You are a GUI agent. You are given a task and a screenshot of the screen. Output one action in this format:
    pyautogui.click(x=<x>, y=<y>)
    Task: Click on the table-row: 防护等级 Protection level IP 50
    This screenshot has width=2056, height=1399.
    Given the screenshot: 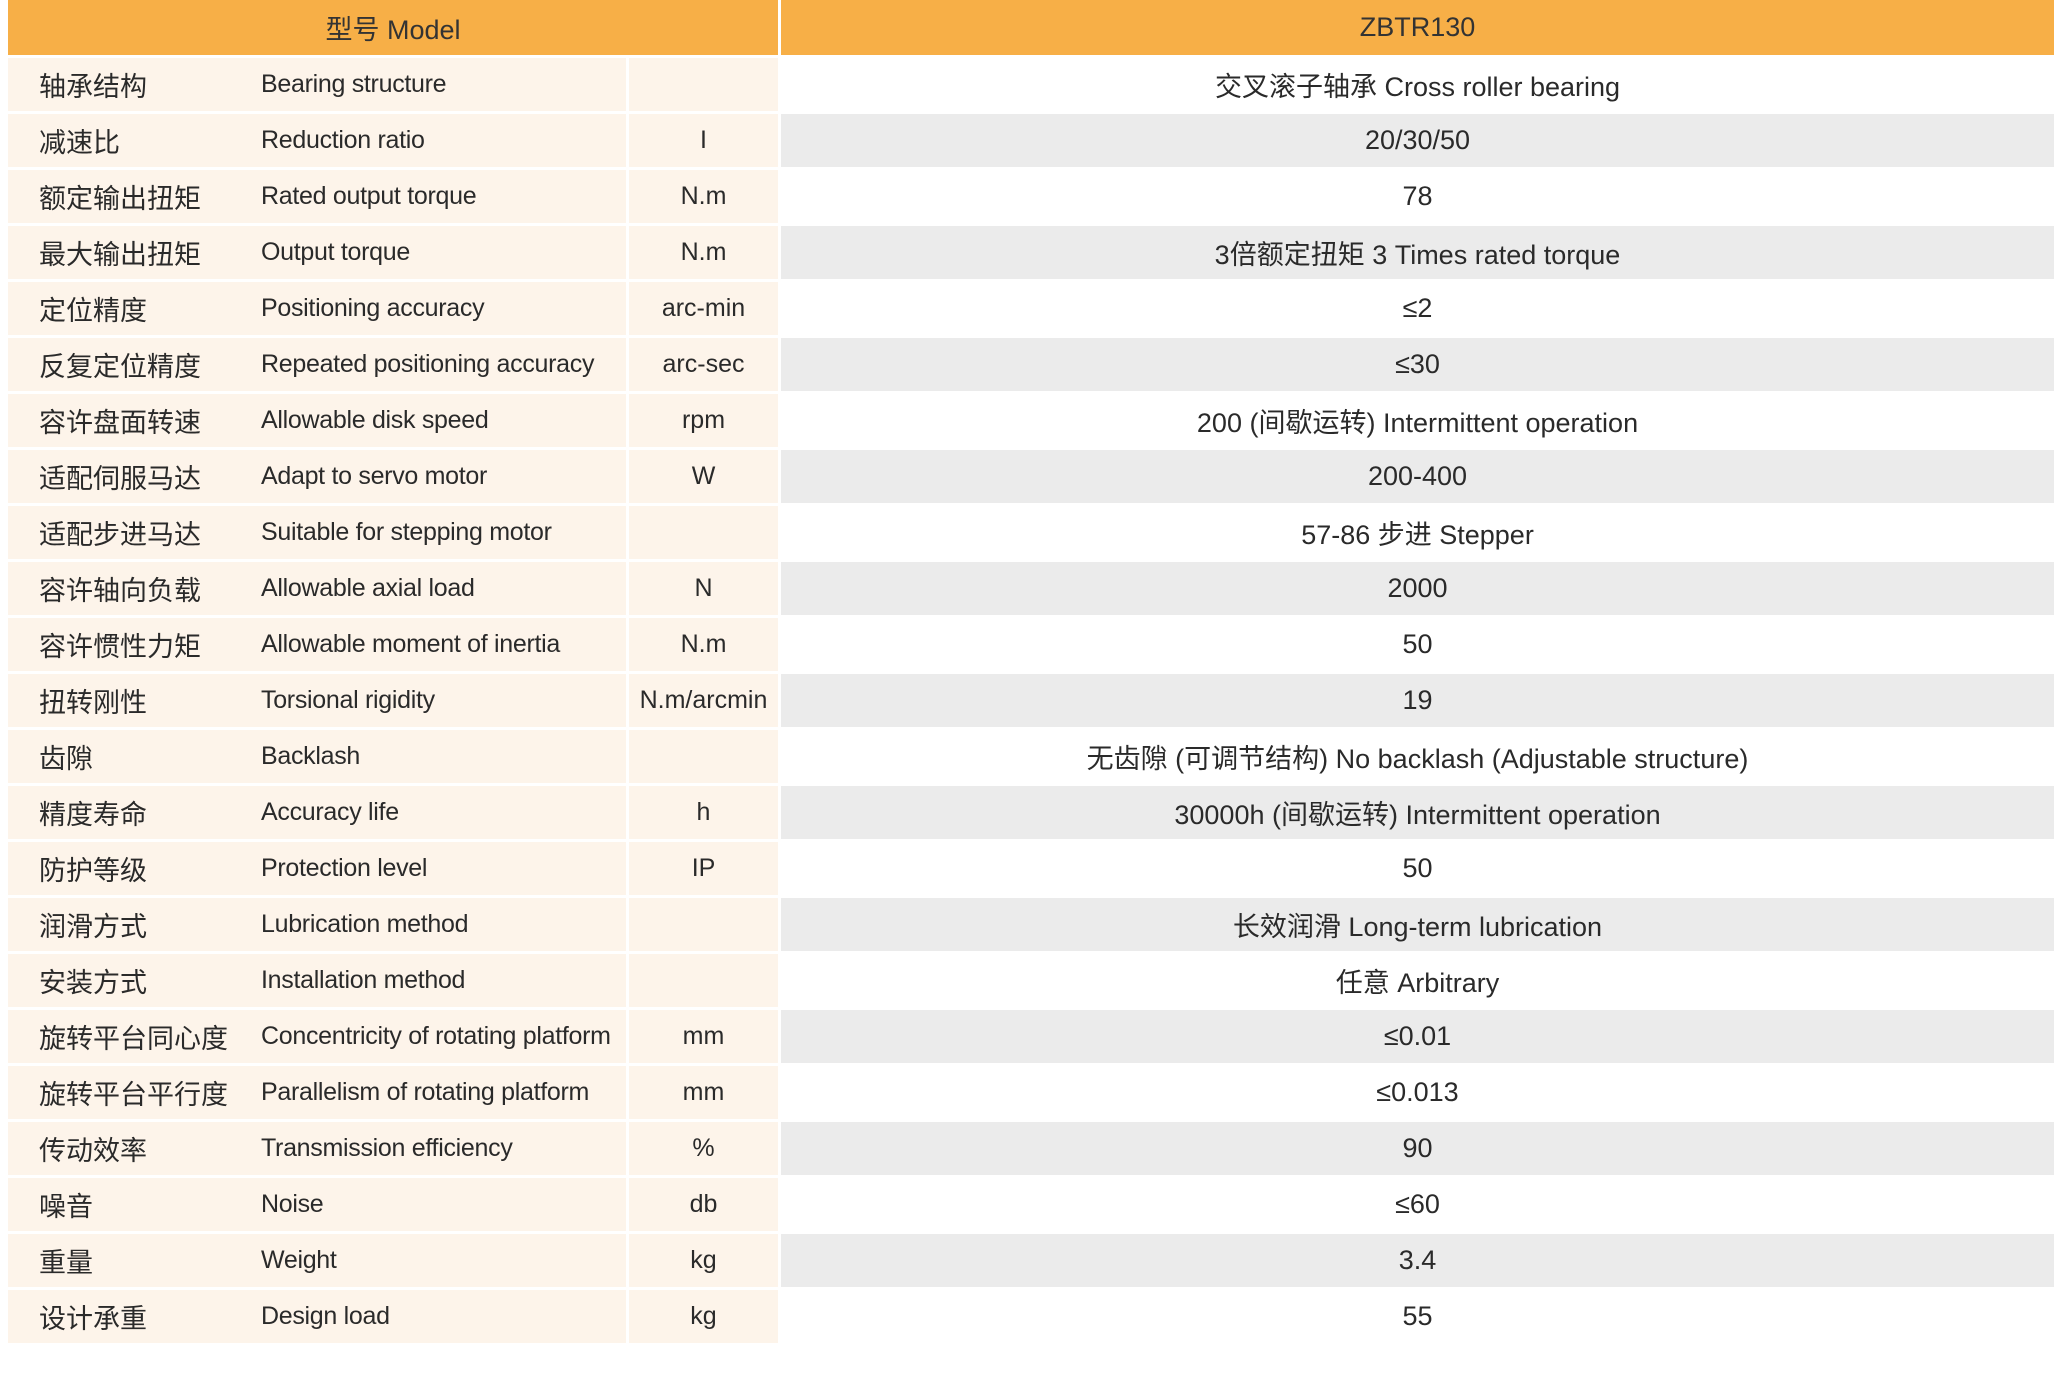 What is the action you would take?
    pyautogui.click(x=1031, y=867)
    